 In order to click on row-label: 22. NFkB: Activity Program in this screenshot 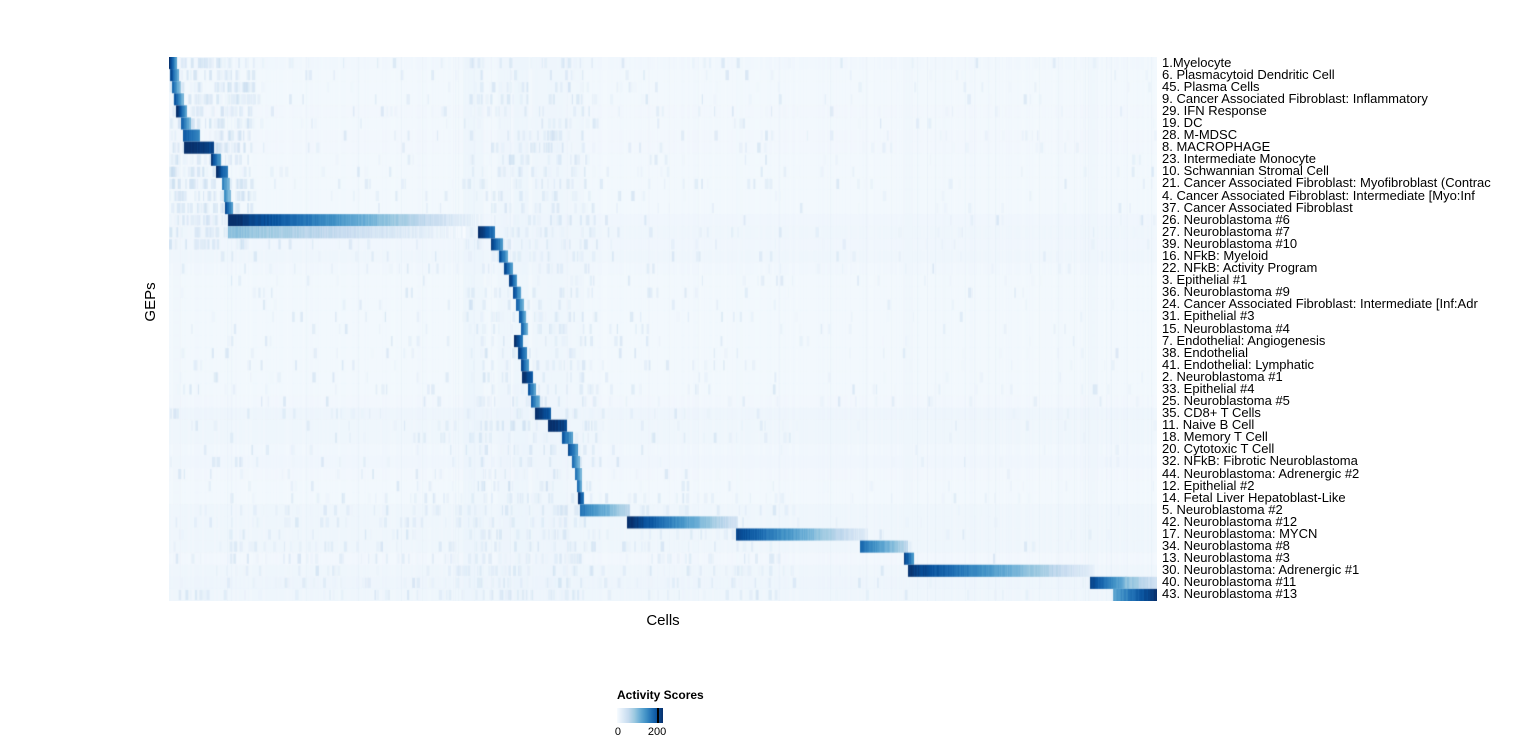, I will do `click(1240, 268)`.